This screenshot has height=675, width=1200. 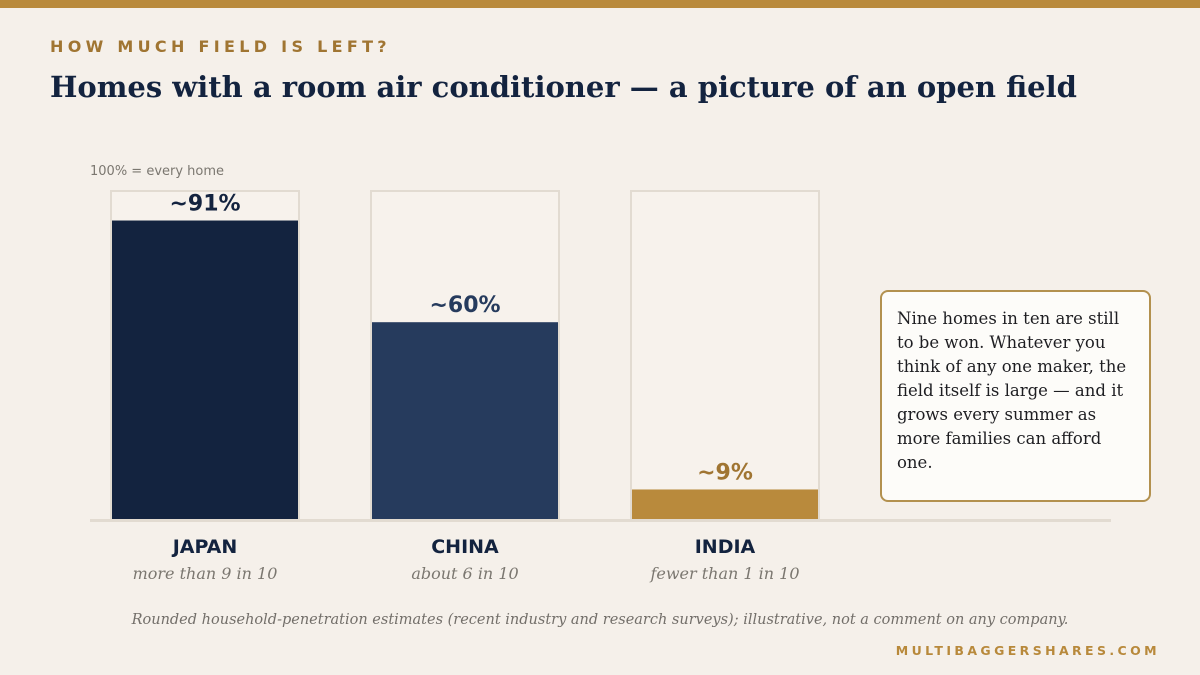 I want to click on bar-value-label: ~9%, so click(x=725, y=472).